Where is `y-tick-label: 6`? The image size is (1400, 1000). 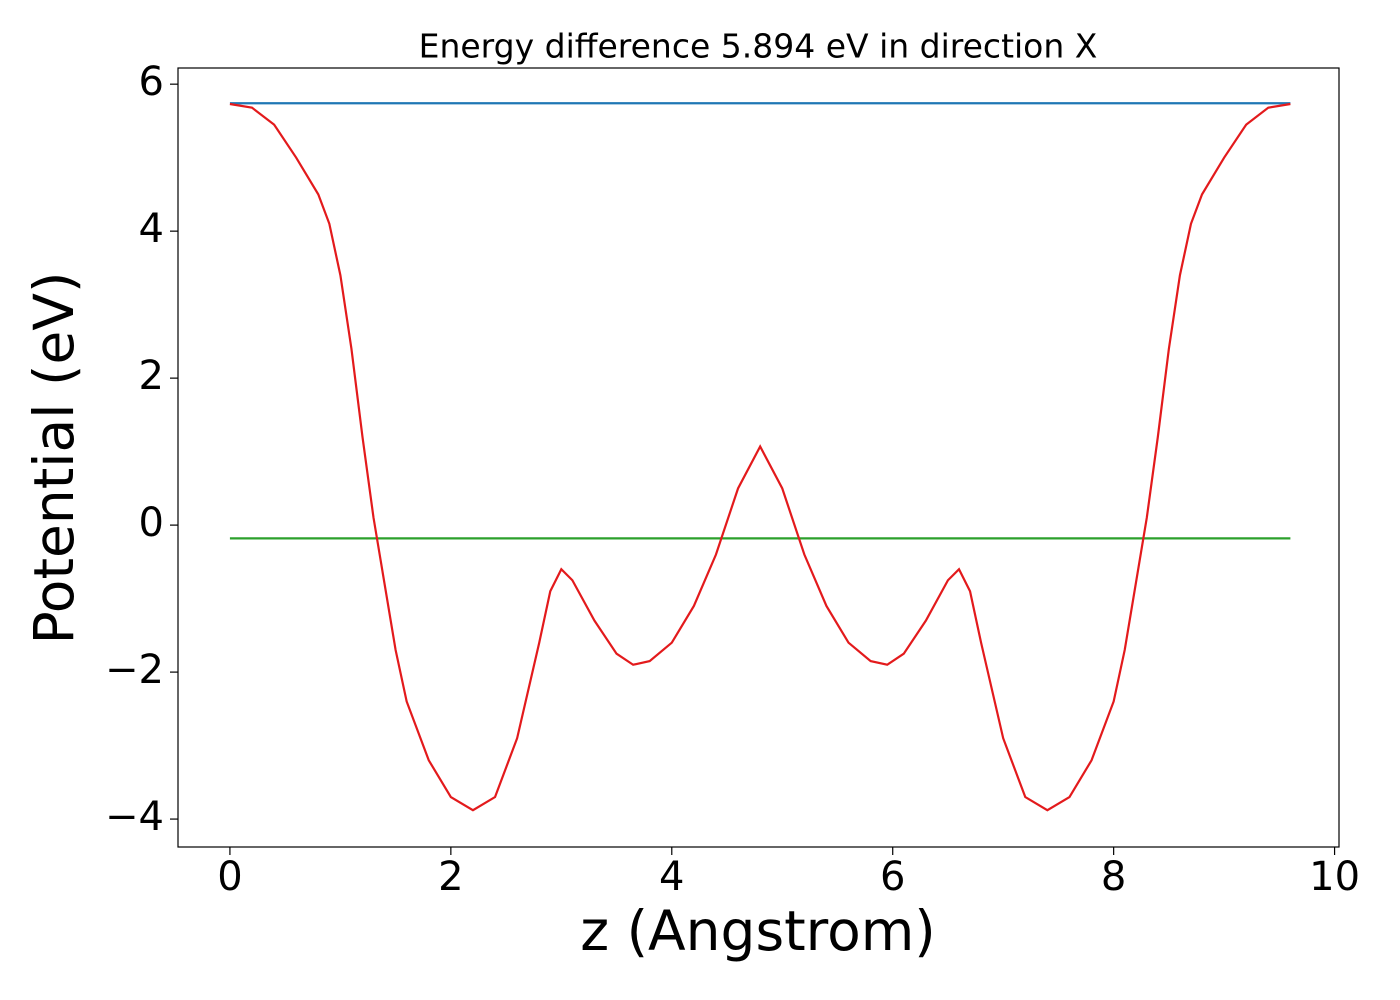
y-tick-label: 6 is located at coordinates (151, 82).